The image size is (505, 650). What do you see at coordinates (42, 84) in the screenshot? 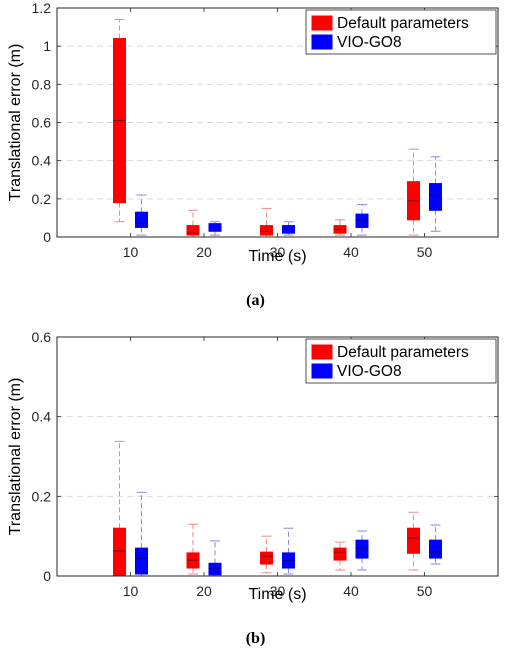
I see `y-tick-label: 0.8` at bounding box center [42, 84].